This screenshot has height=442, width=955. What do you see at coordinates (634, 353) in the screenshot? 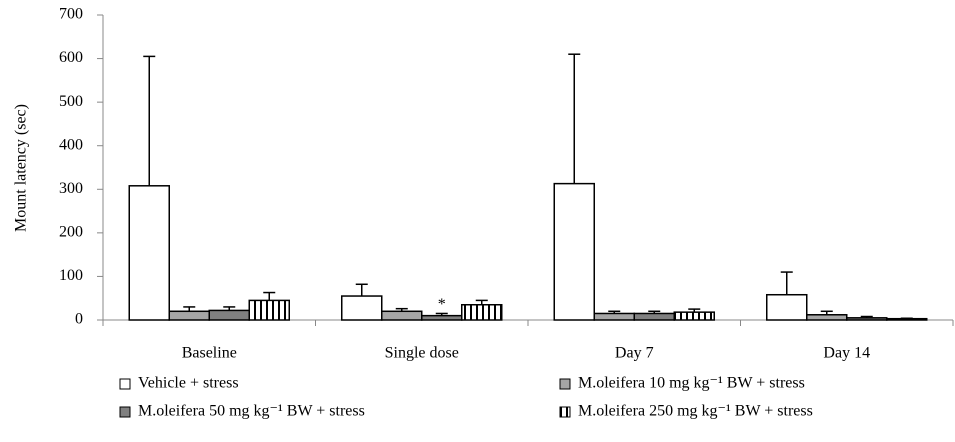
I see `x-tick-label: Day 7` at bounding box center [634, 353].